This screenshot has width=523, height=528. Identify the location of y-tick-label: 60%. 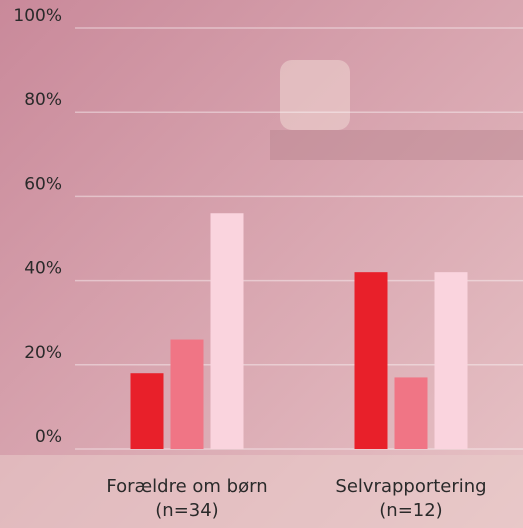
(43, 184).